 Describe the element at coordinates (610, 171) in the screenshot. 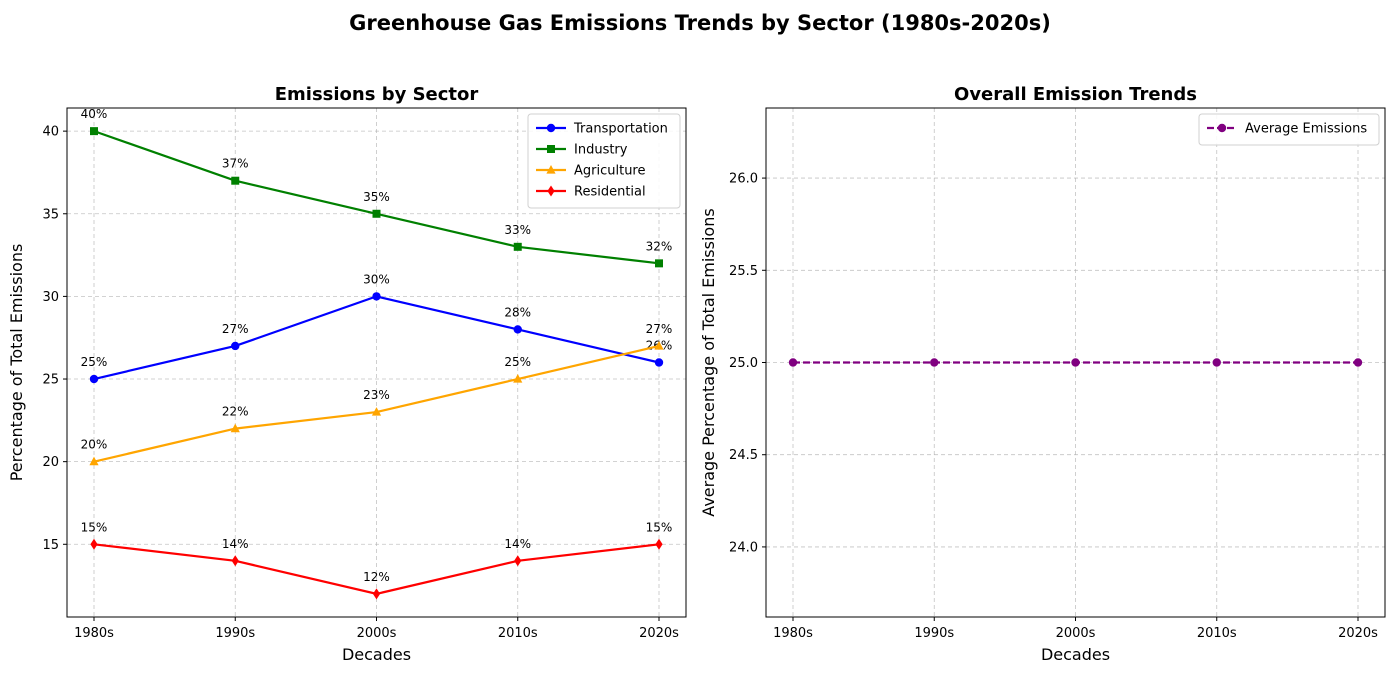

I see `legend-entry-label: Agriculture` at that location.